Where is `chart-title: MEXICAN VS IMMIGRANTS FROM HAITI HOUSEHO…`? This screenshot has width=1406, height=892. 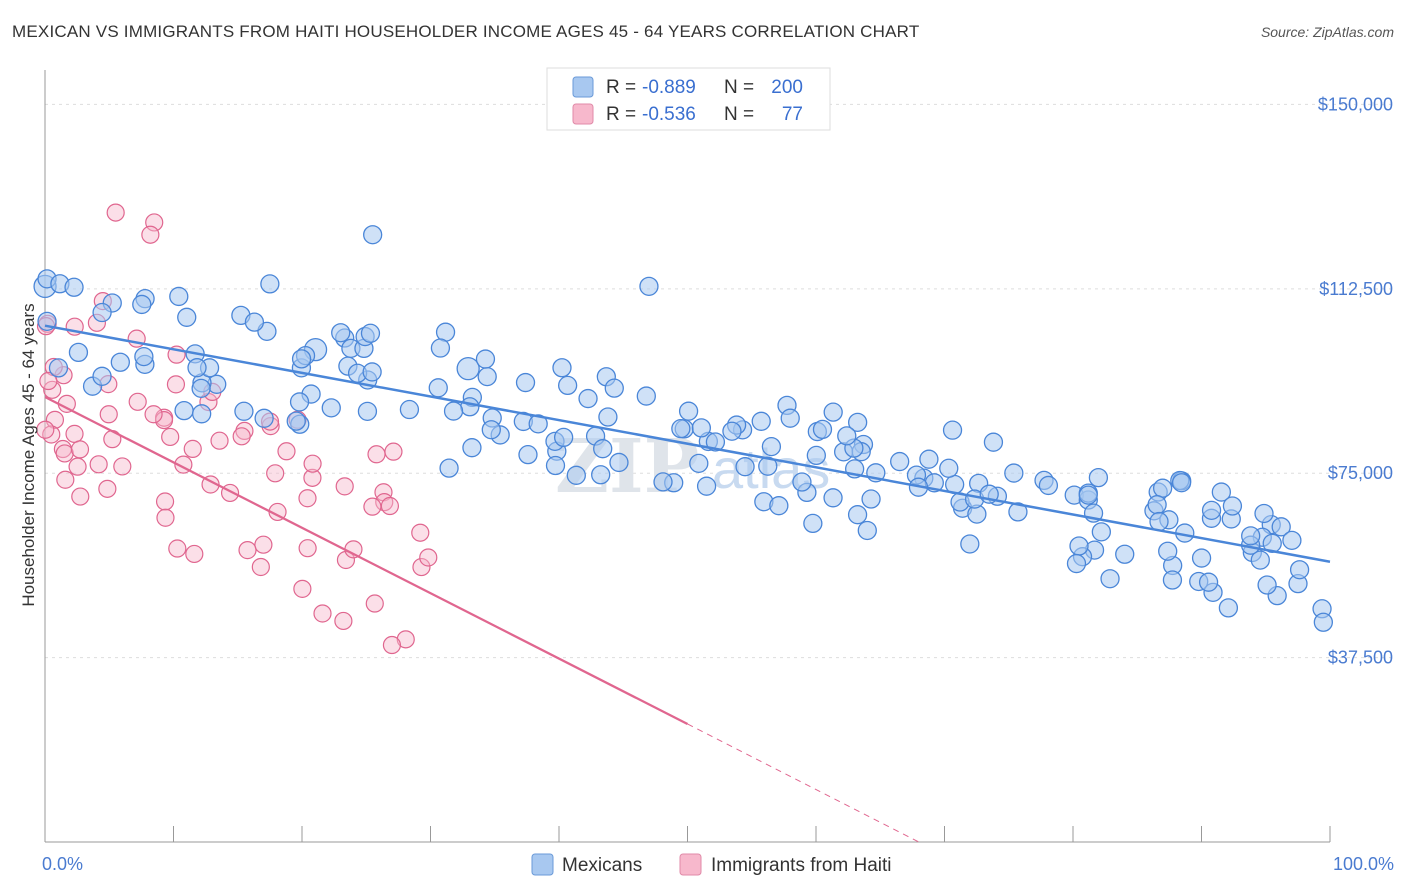 chart-title: MEXICAN VS IMMIGRANTS FROM HAITI HOUSEHO… is located at coordinates (466, 31).